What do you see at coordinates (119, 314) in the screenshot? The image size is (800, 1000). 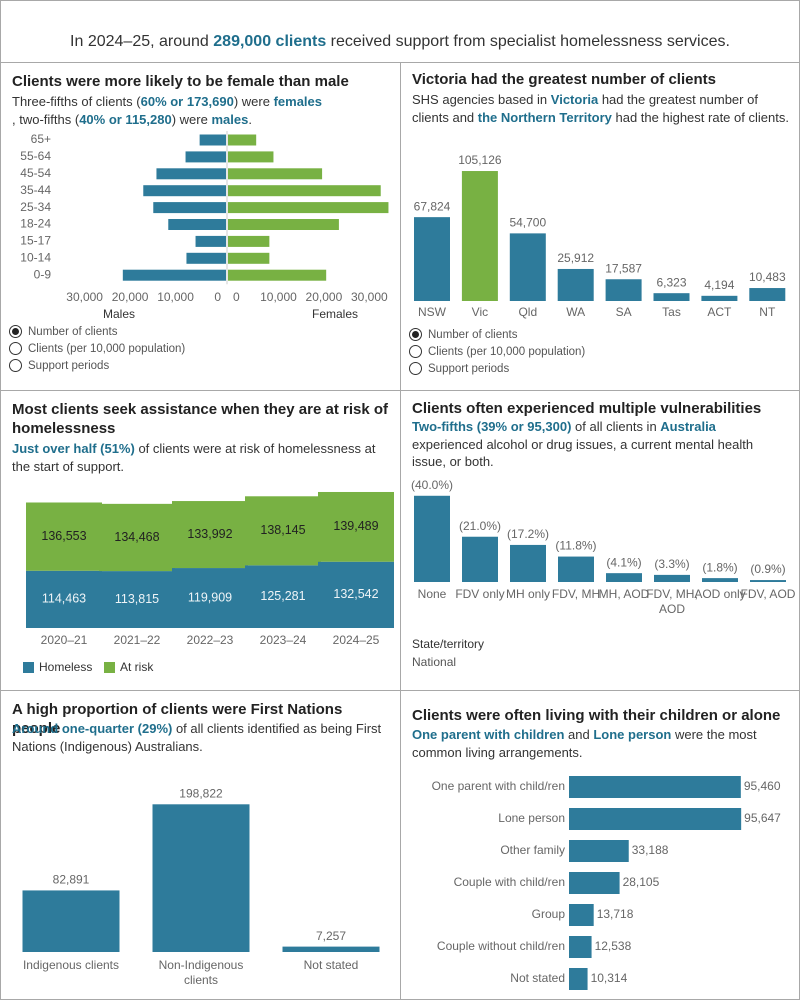 I see `axis-label: Males` at bounding box center [119, 314].